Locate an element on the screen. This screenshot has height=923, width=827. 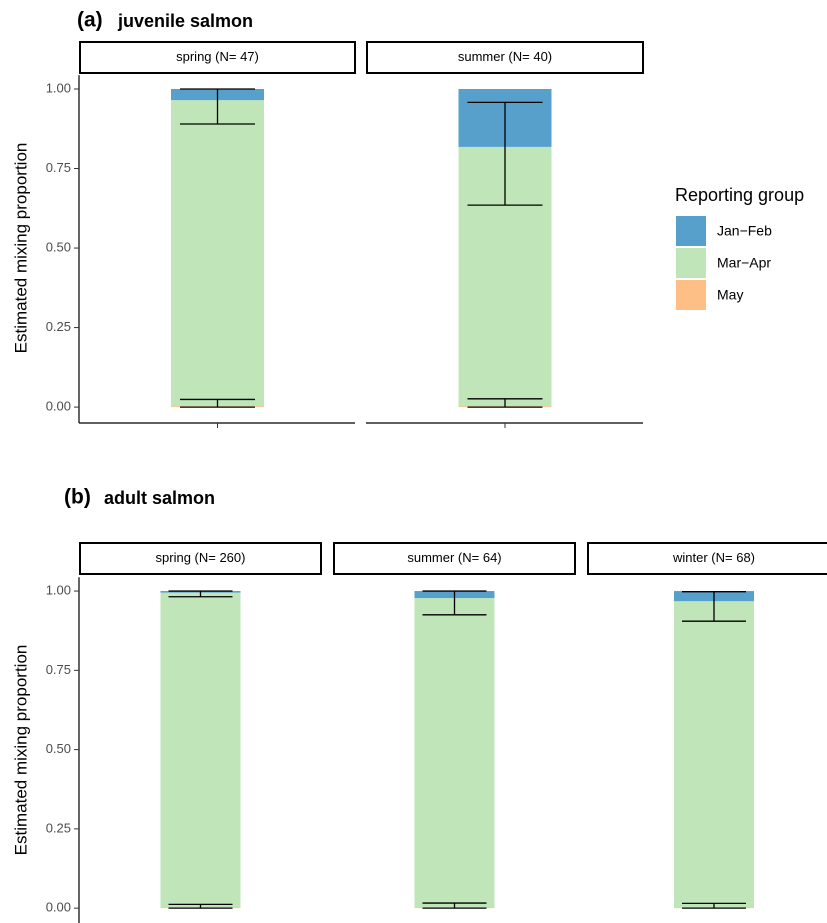
panel-tag: (a) is located at coordinates (90, 20).